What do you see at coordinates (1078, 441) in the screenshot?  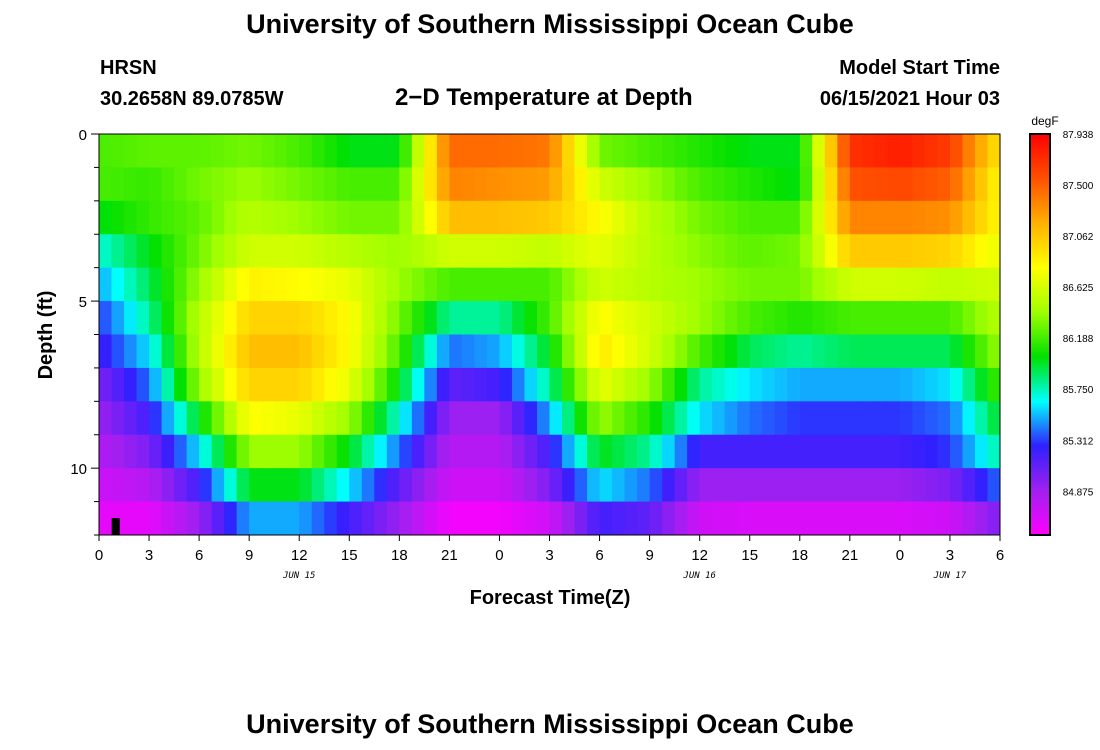 I see `colorbar-label: 85.312` at bounding box center [1078, 441].